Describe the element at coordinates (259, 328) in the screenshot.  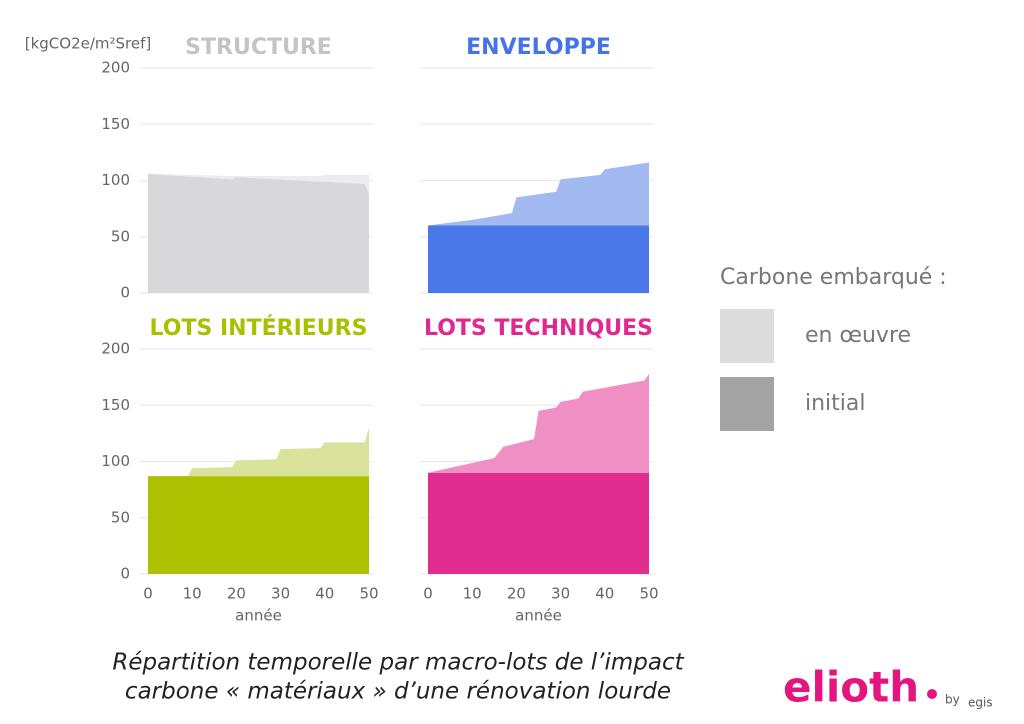
I see `chart-title: LOTS INTÉRIEURS` at that location.